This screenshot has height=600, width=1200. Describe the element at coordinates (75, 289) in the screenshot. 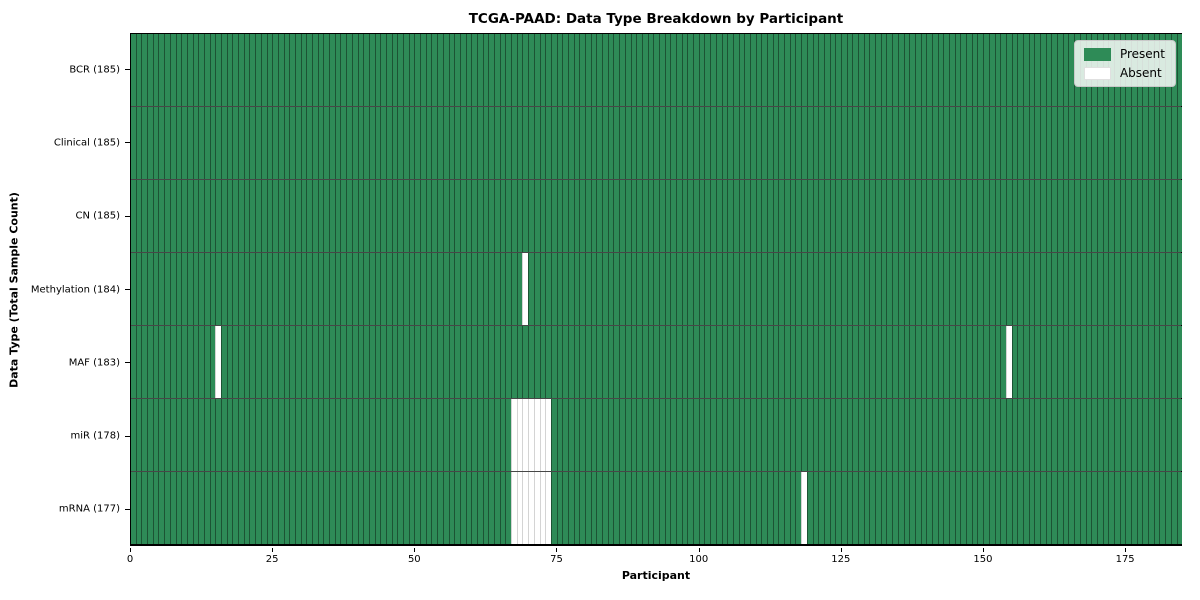

I see `y-tick-label: Methylation (184)` at that location.